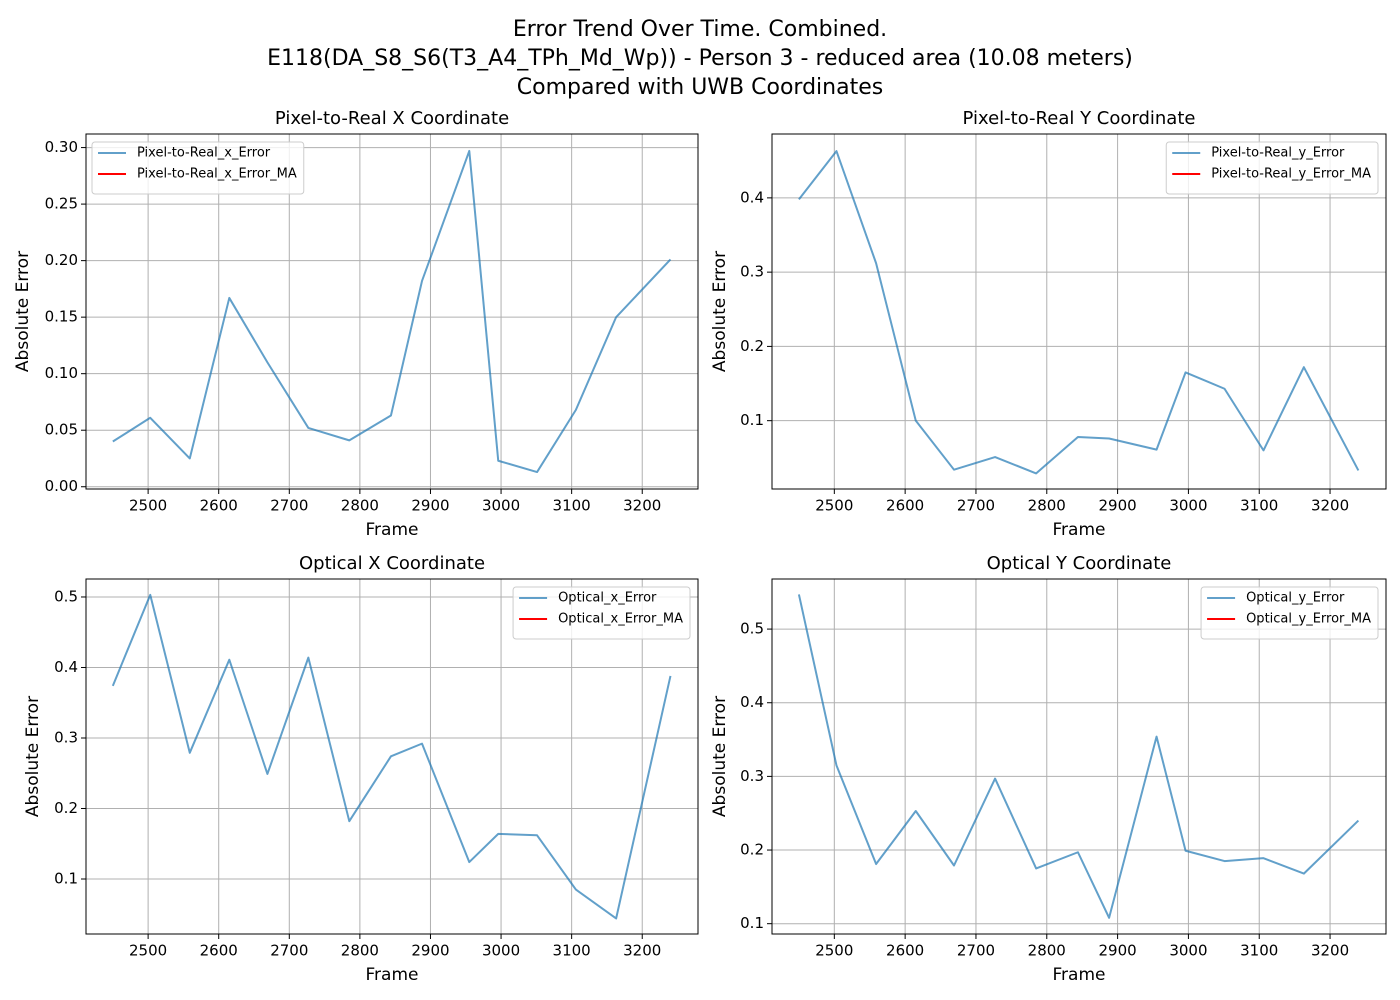  What do you see at coordinates (1295, 598) in the screenshot?
I see `legend-label: Optical_y_Error` at bounding box center [1295, 598].